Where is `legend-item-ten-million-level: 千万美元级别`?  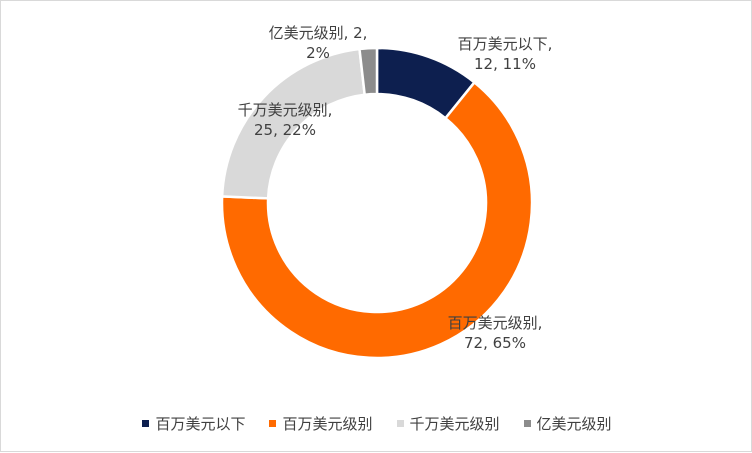
legend-item-ten-million-level: 千万美元级别 is located at coordinates (448, 423).